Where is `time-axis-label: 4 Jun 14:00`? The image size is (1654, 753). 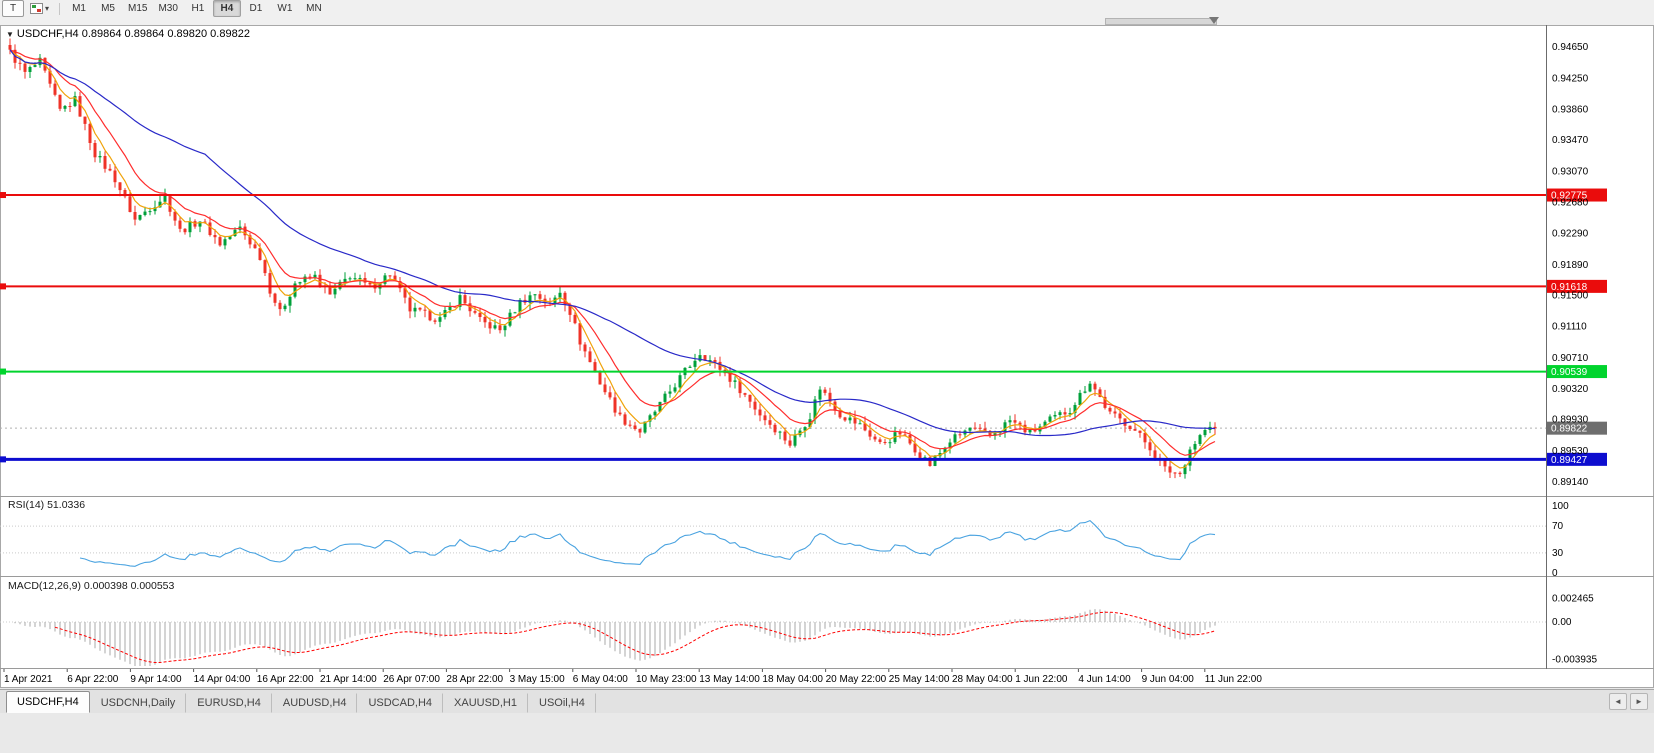
time-axis-label: 4 Jun 14:00 is located at coordinates (1104, 679).